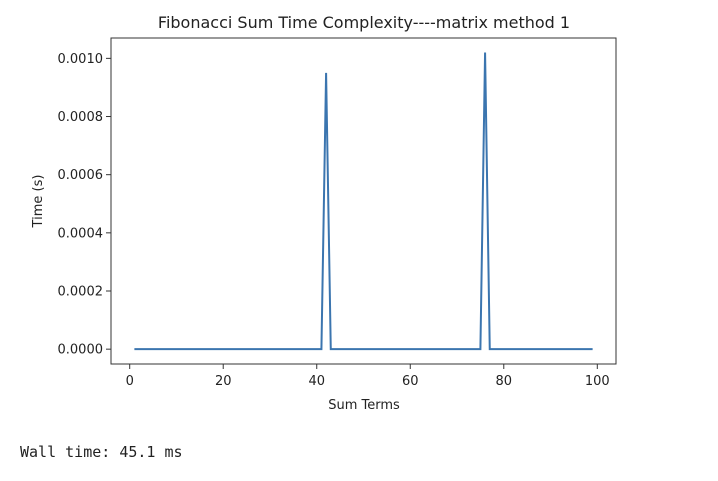  What do you see at coordinates (130, 381) in the screenshot?
I see `x-tick-label: 0` at bounding box center [130, 381].